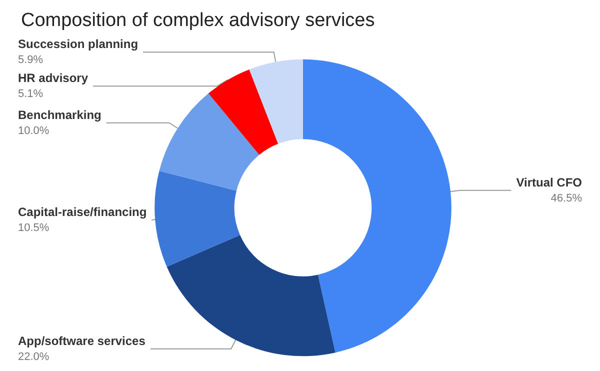 This screenshot has height=371, width=600. Describe the element at coordinates (31, 94) in the screenshot. I see `data-label: 5.1%` at that location.